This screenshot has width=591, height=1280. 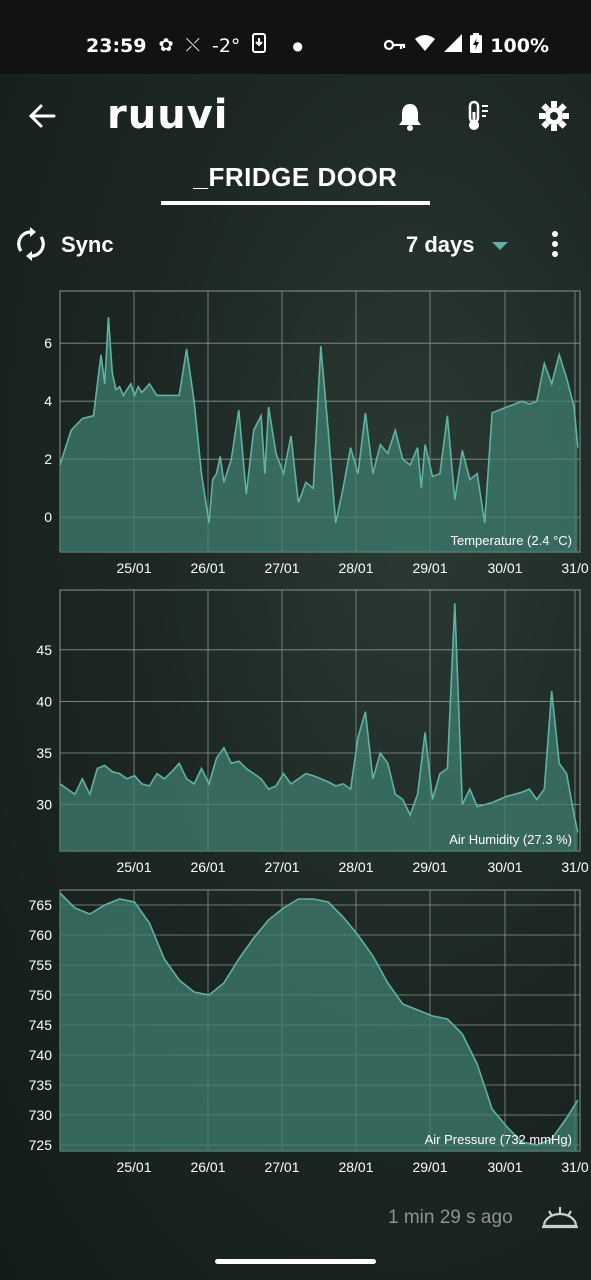 I want to click on sensor-name: _FRIDGE DOOR, so click(x=295, y=177).